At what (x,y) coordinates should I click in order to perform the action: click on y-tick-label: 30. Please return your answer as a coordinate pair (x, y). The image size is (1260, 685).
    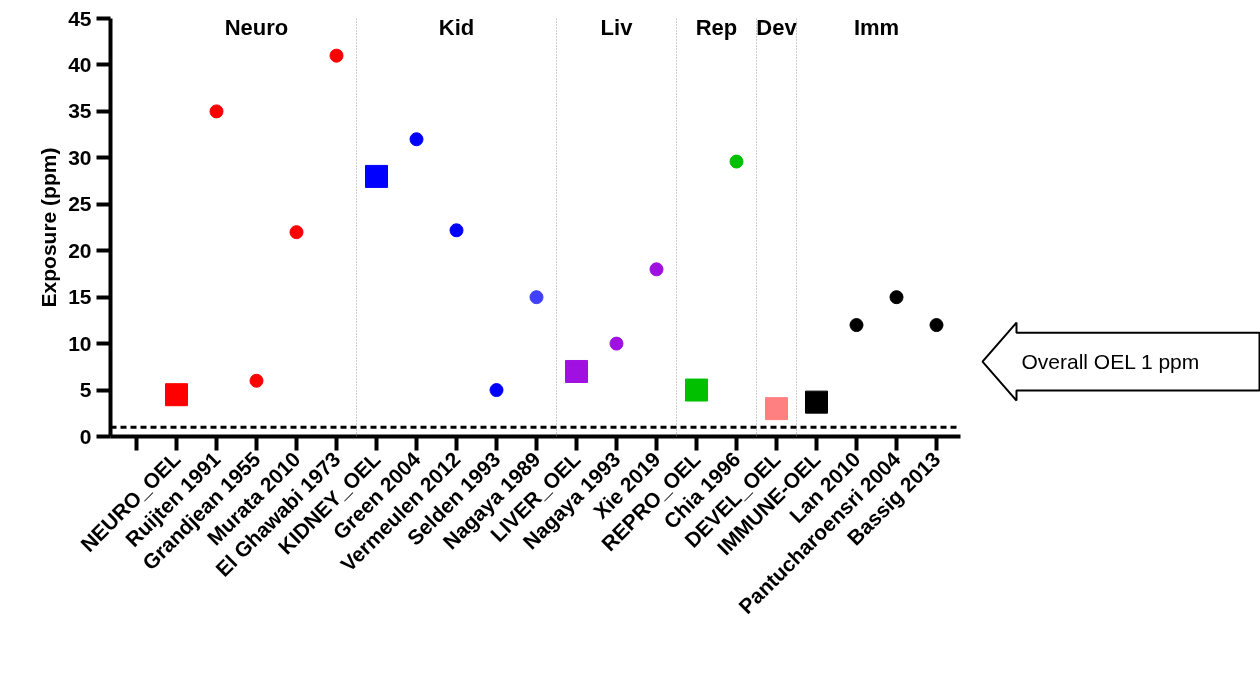
    Looking at the image, I should click on (80, 157).